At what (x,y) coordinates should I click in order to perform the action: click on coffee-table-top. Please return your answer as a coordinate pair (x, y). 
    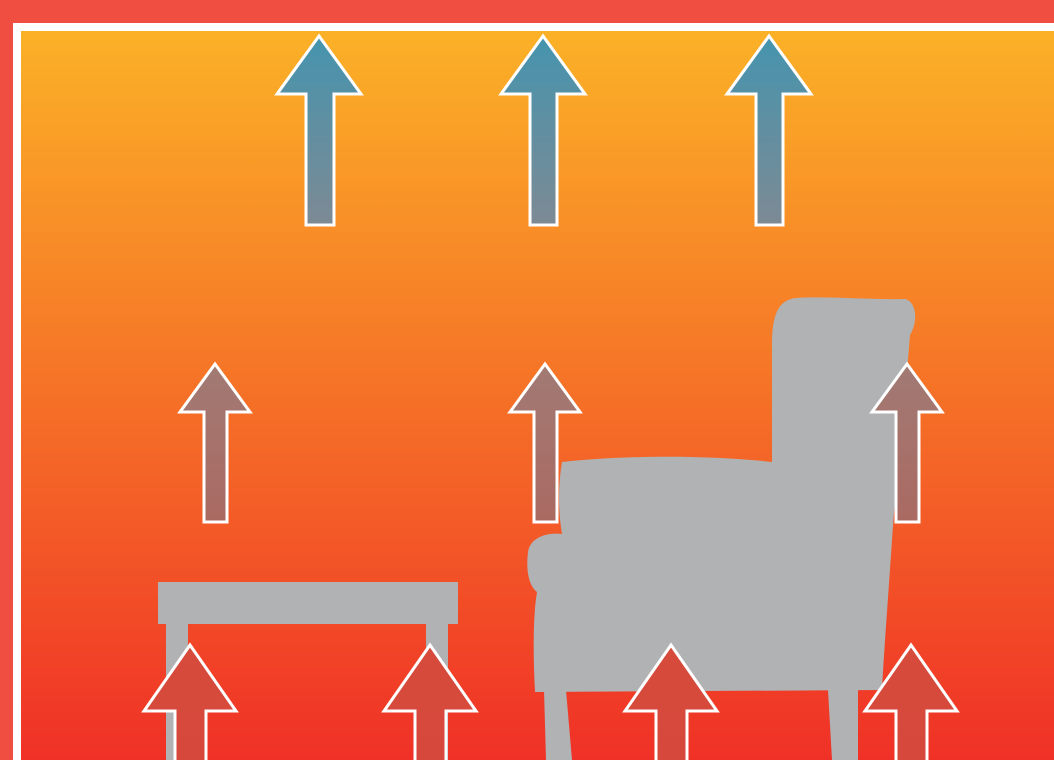
    Looking at the image, I should click on (308, 603).